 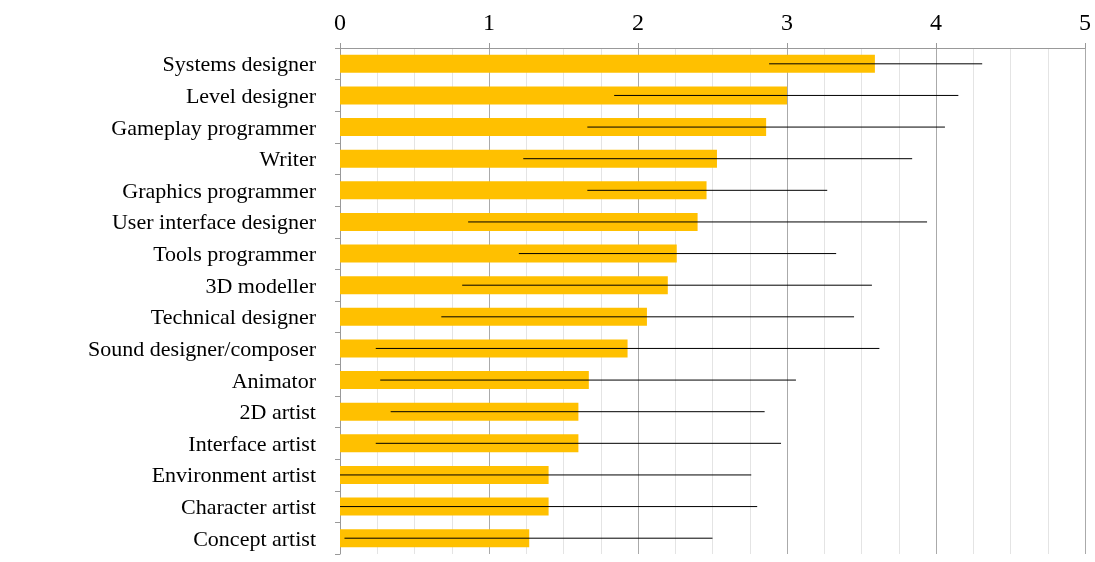 What do you see at coordinates (239, 64) in the screenshot?
I see `y-tick-label: Systems designer` at bounding box center [239, 64].